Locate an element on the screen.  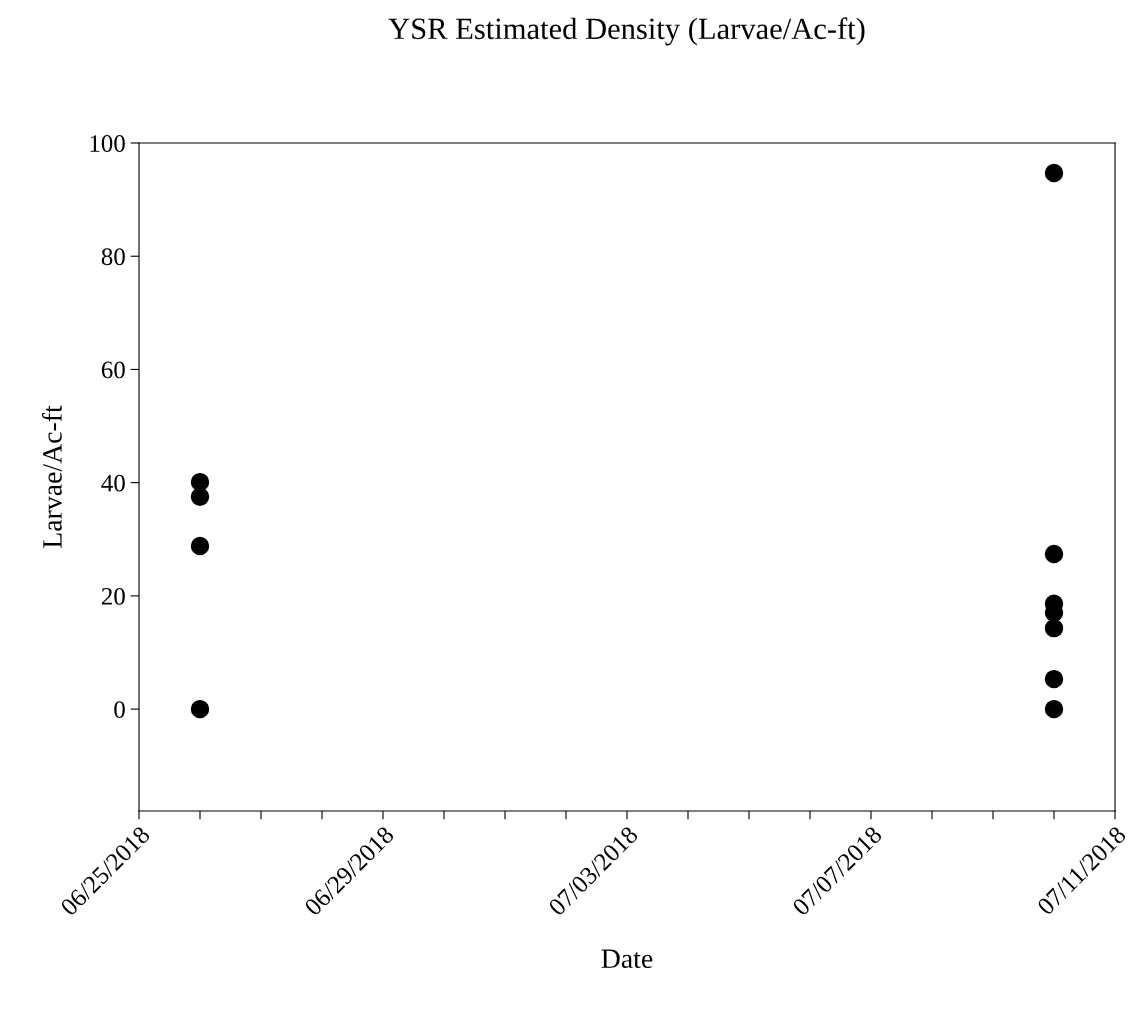
y-axis-title: Larvae/Ac-ft is located at coordinates (52, 476).